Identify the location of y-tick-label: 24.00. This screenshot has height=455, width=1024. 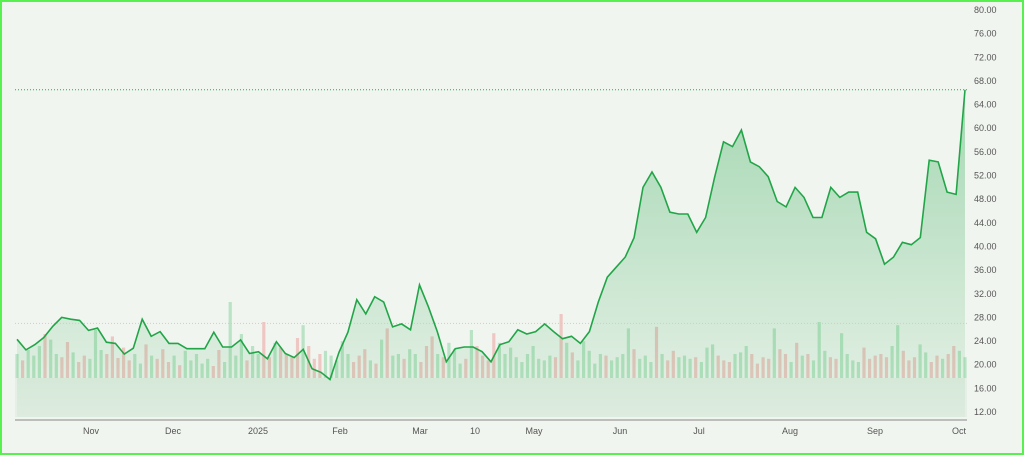
(985, 341).